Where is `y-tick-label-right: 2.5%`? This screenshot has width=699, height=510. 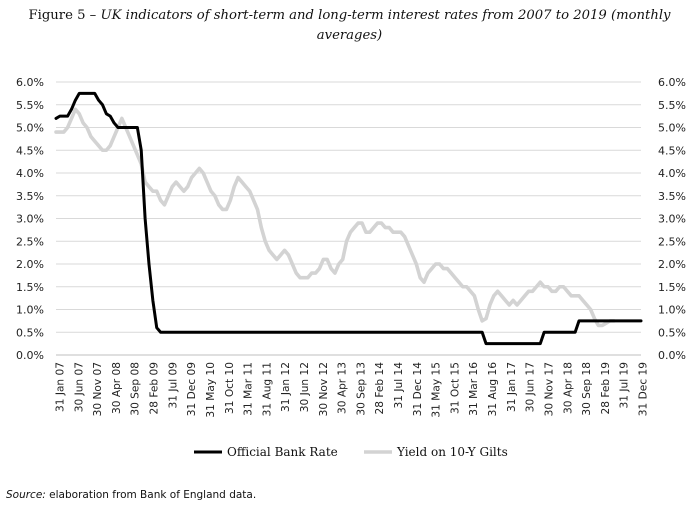
y-tick-label-right: 2.5% is located at coordinates (672, 241).